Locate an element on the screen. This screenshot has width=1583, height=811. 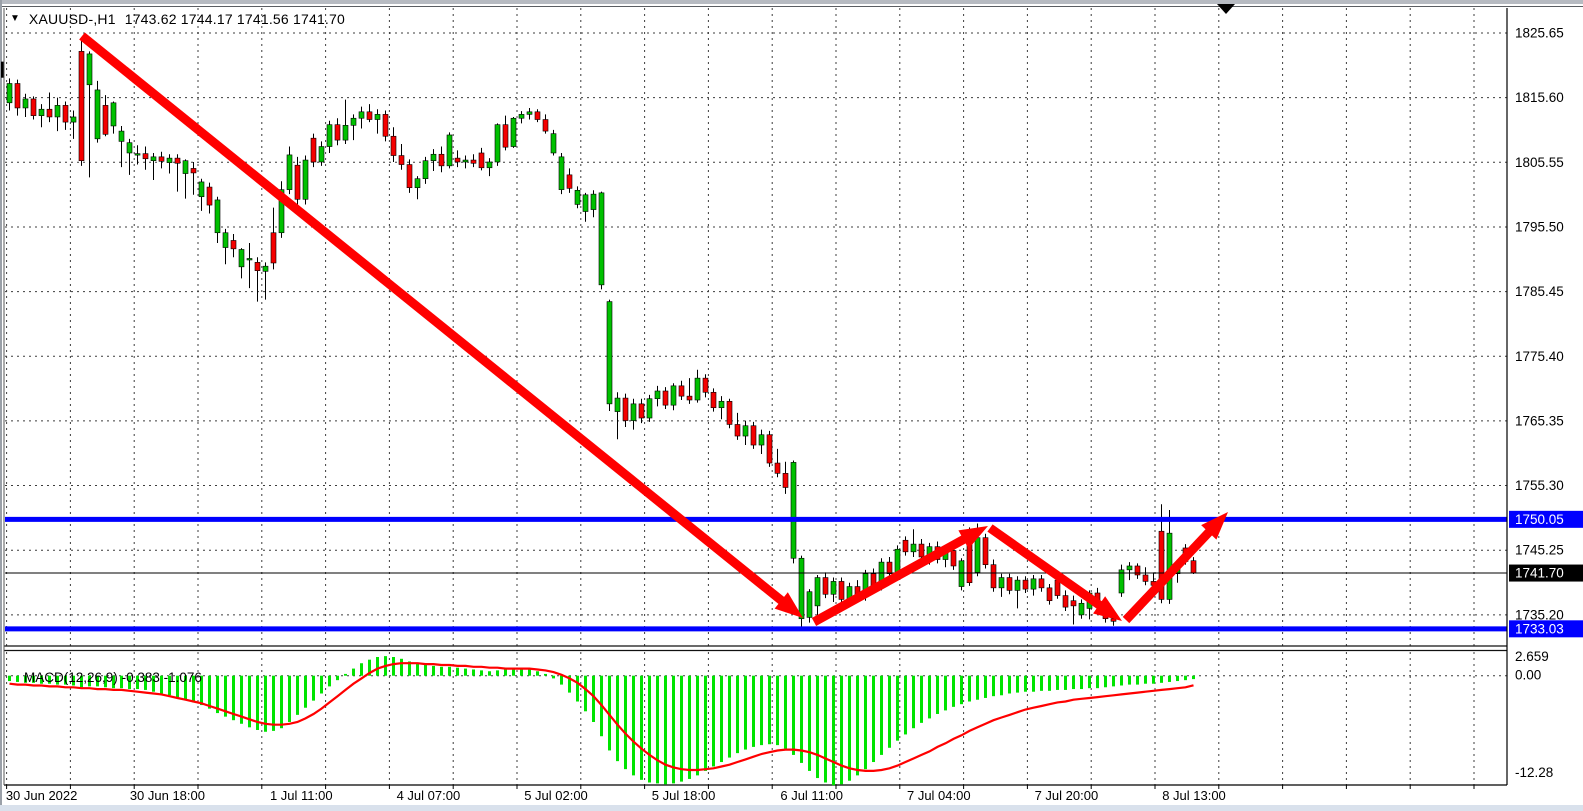
macd-tick-label: 2.659 is located at coordinates (1532, 656).